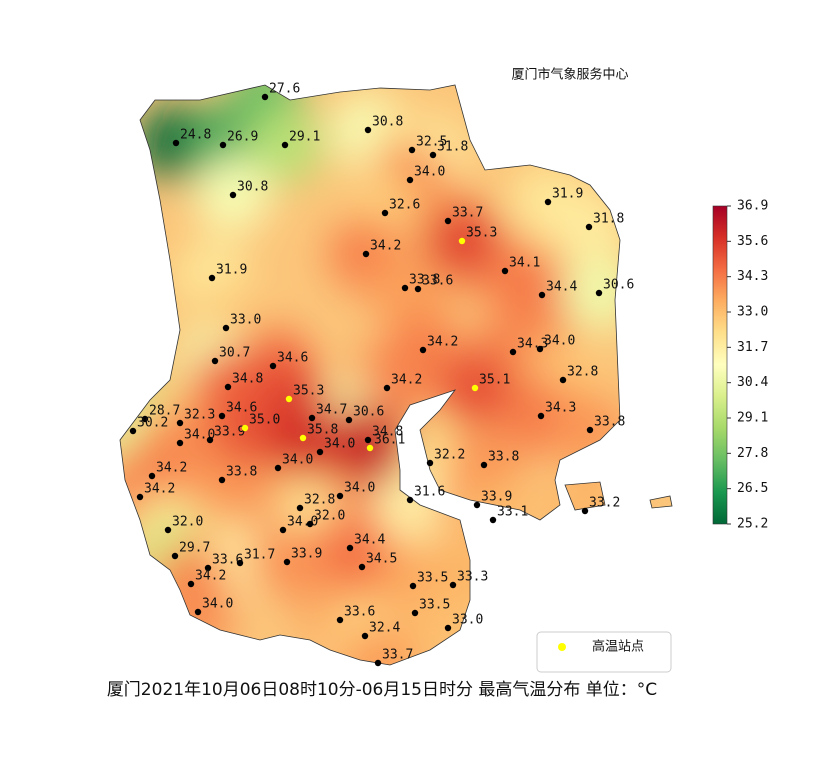 The image size is (824, 760). What do you see at coordinates (472, 577) in the screenshot?
I see `station-label: 33.3` at bounding box center [472, 577].